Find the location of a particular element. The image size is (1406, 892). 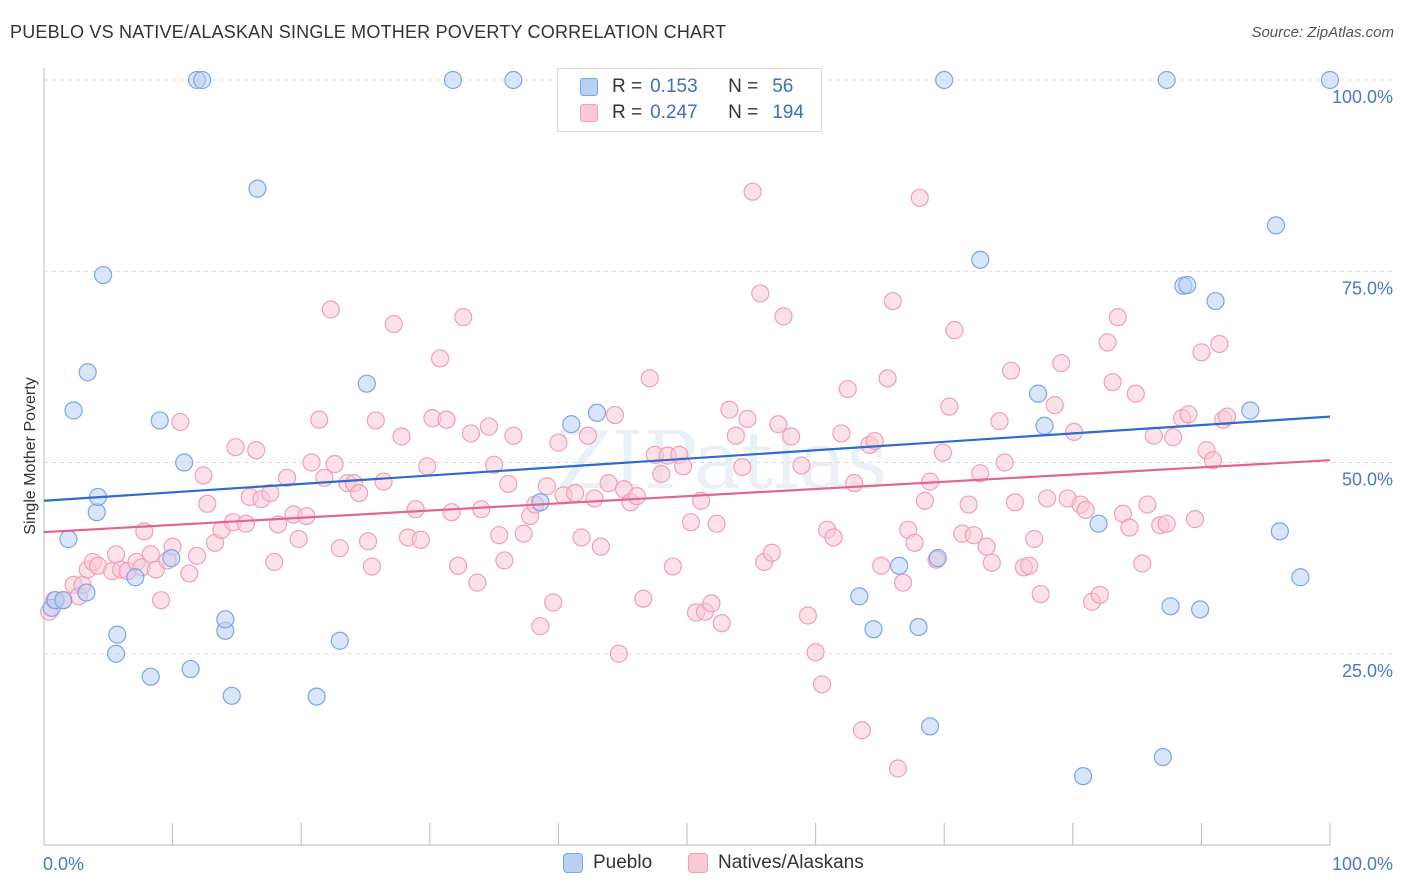

trend-lines is located at coordinates (687, 474).